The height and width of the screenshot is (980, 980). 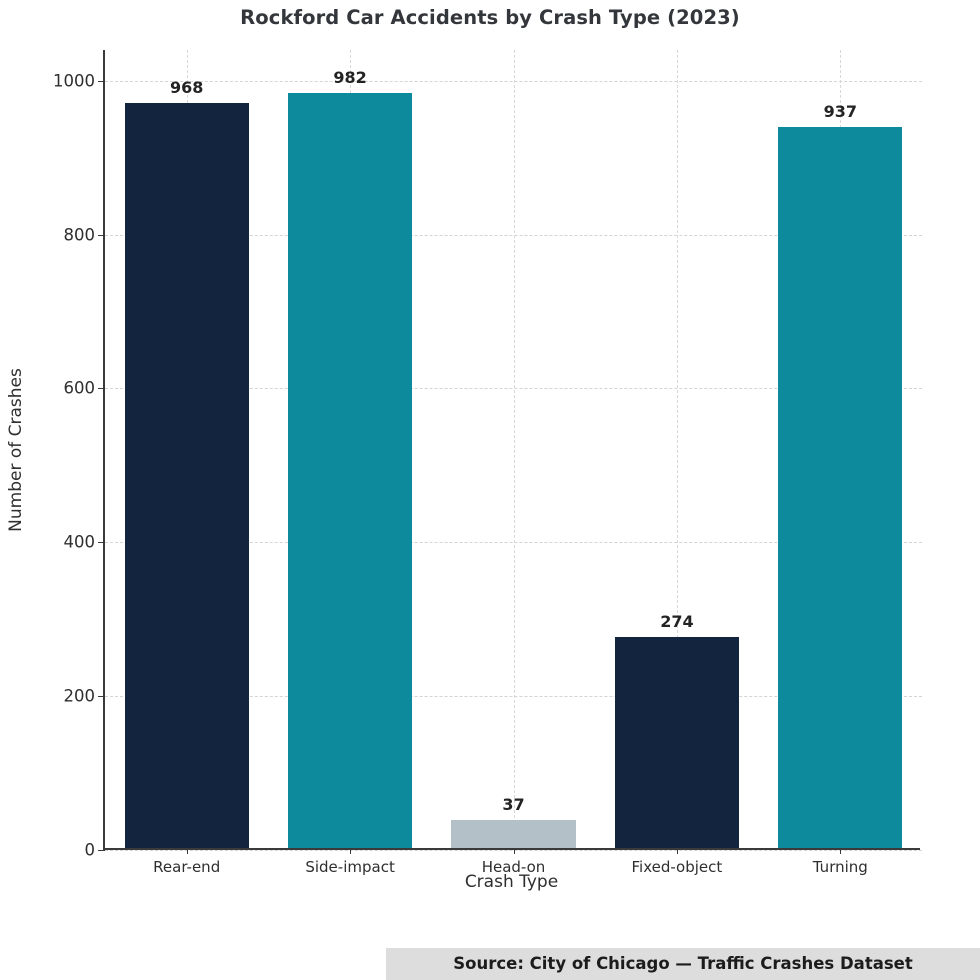 I want to click on x-tick-label: Head-on, so click(x=513, y=867).